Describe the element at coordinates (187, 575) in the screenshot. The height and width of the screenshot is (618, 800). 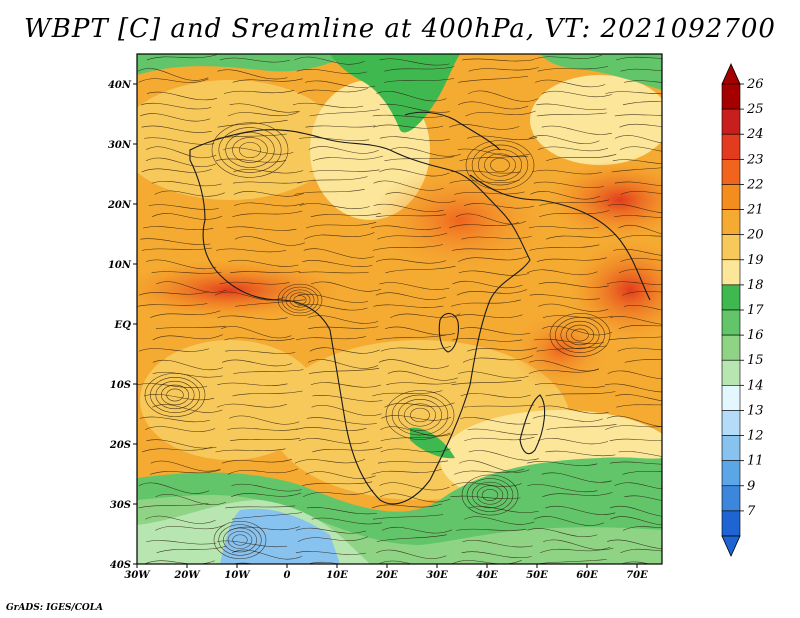
I see `lon-tick-label: 20W` at that location.